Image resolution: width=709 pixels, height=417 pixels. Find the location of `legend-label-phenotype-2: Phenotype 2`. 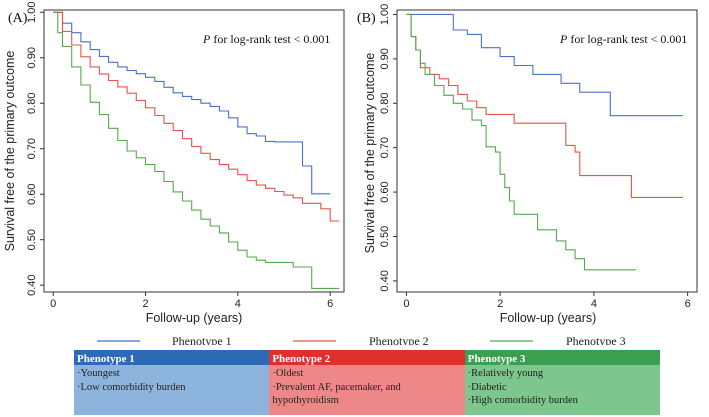

legend-label-phenotype-2: Phenotype 2 is located at coordinates (399, 339).